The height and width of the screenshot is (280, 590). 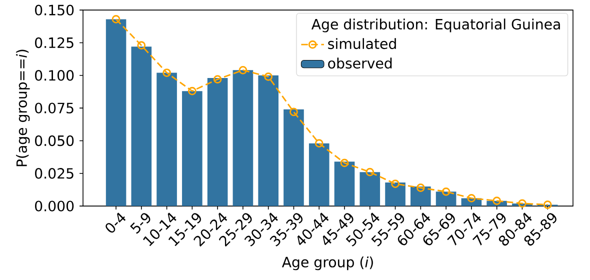 What do you see at coordinates (54, 10) in the screenshot?
I see `y-tick-label: 0.150` at bounding box center [54, 10].